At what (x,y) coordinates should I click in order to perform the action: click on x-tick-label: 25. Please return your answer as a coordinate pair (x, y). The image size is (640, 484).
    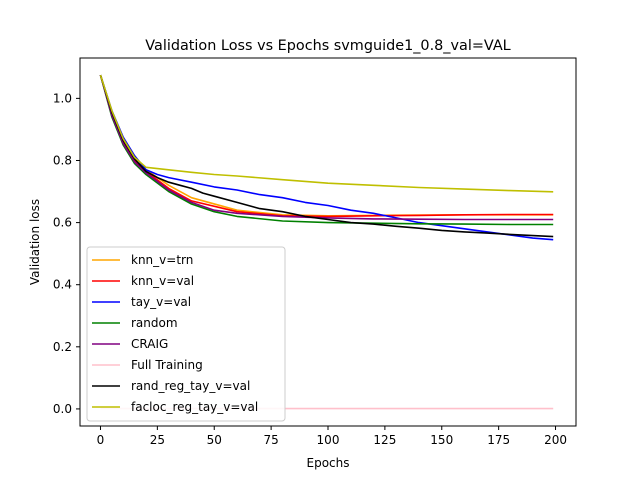
    Looking at the image, I should click on (157, 440).